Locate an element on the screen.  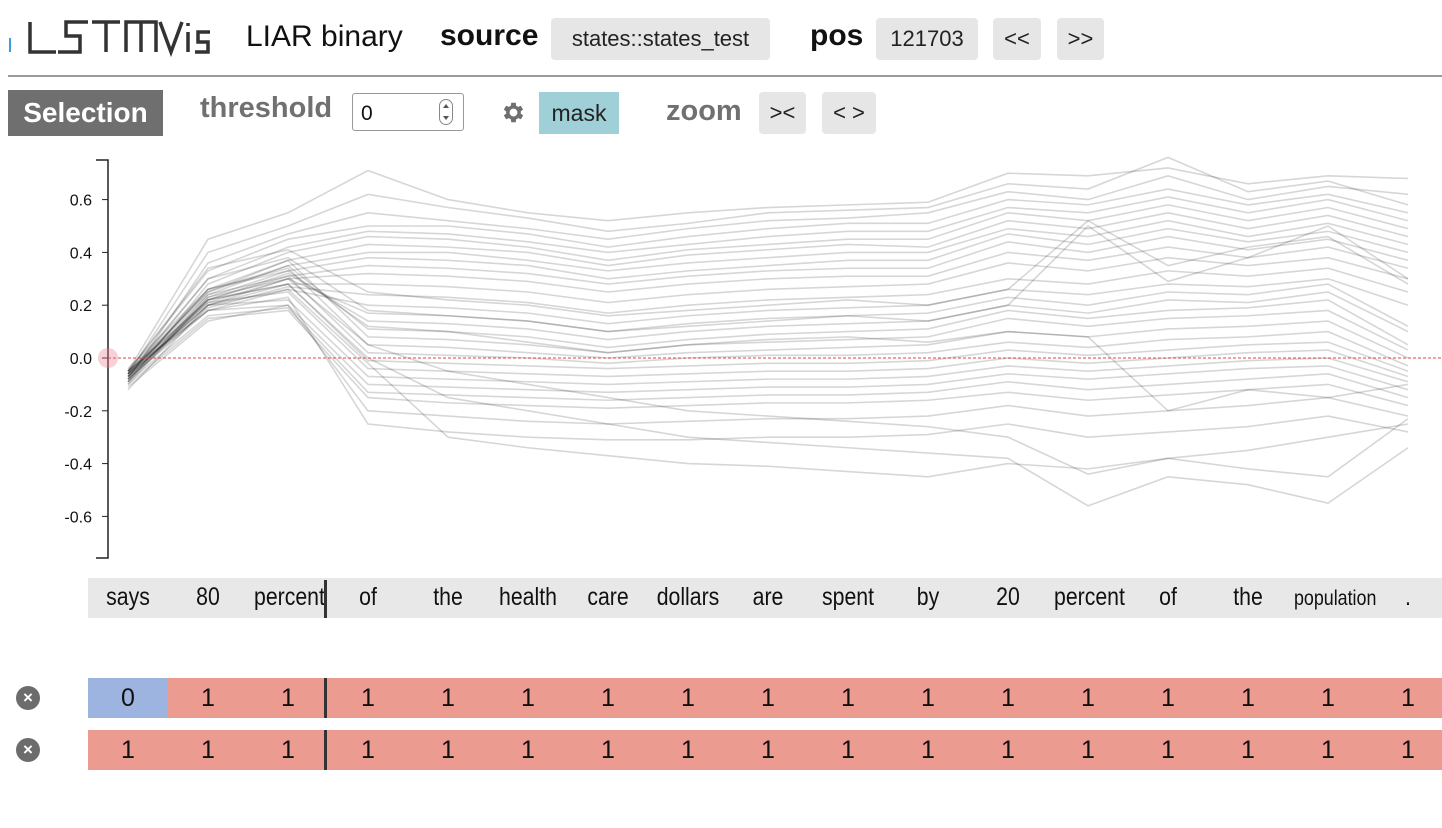
y-tick-label: 0.0 is located at coordinates (81, 359).